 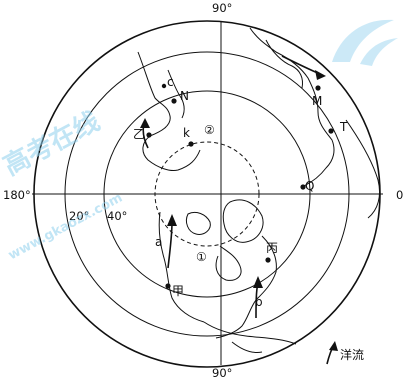 I want to click on label-c: c, so click(x=170, y=82).